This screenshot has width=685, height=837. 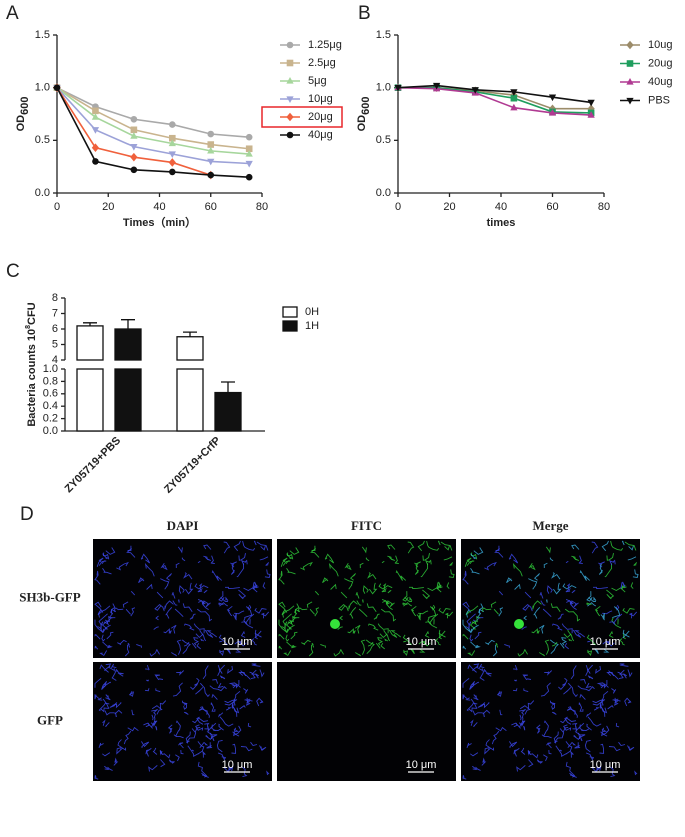 I want to click on y-tick-label: 0.8, so click(x=50, y=381).